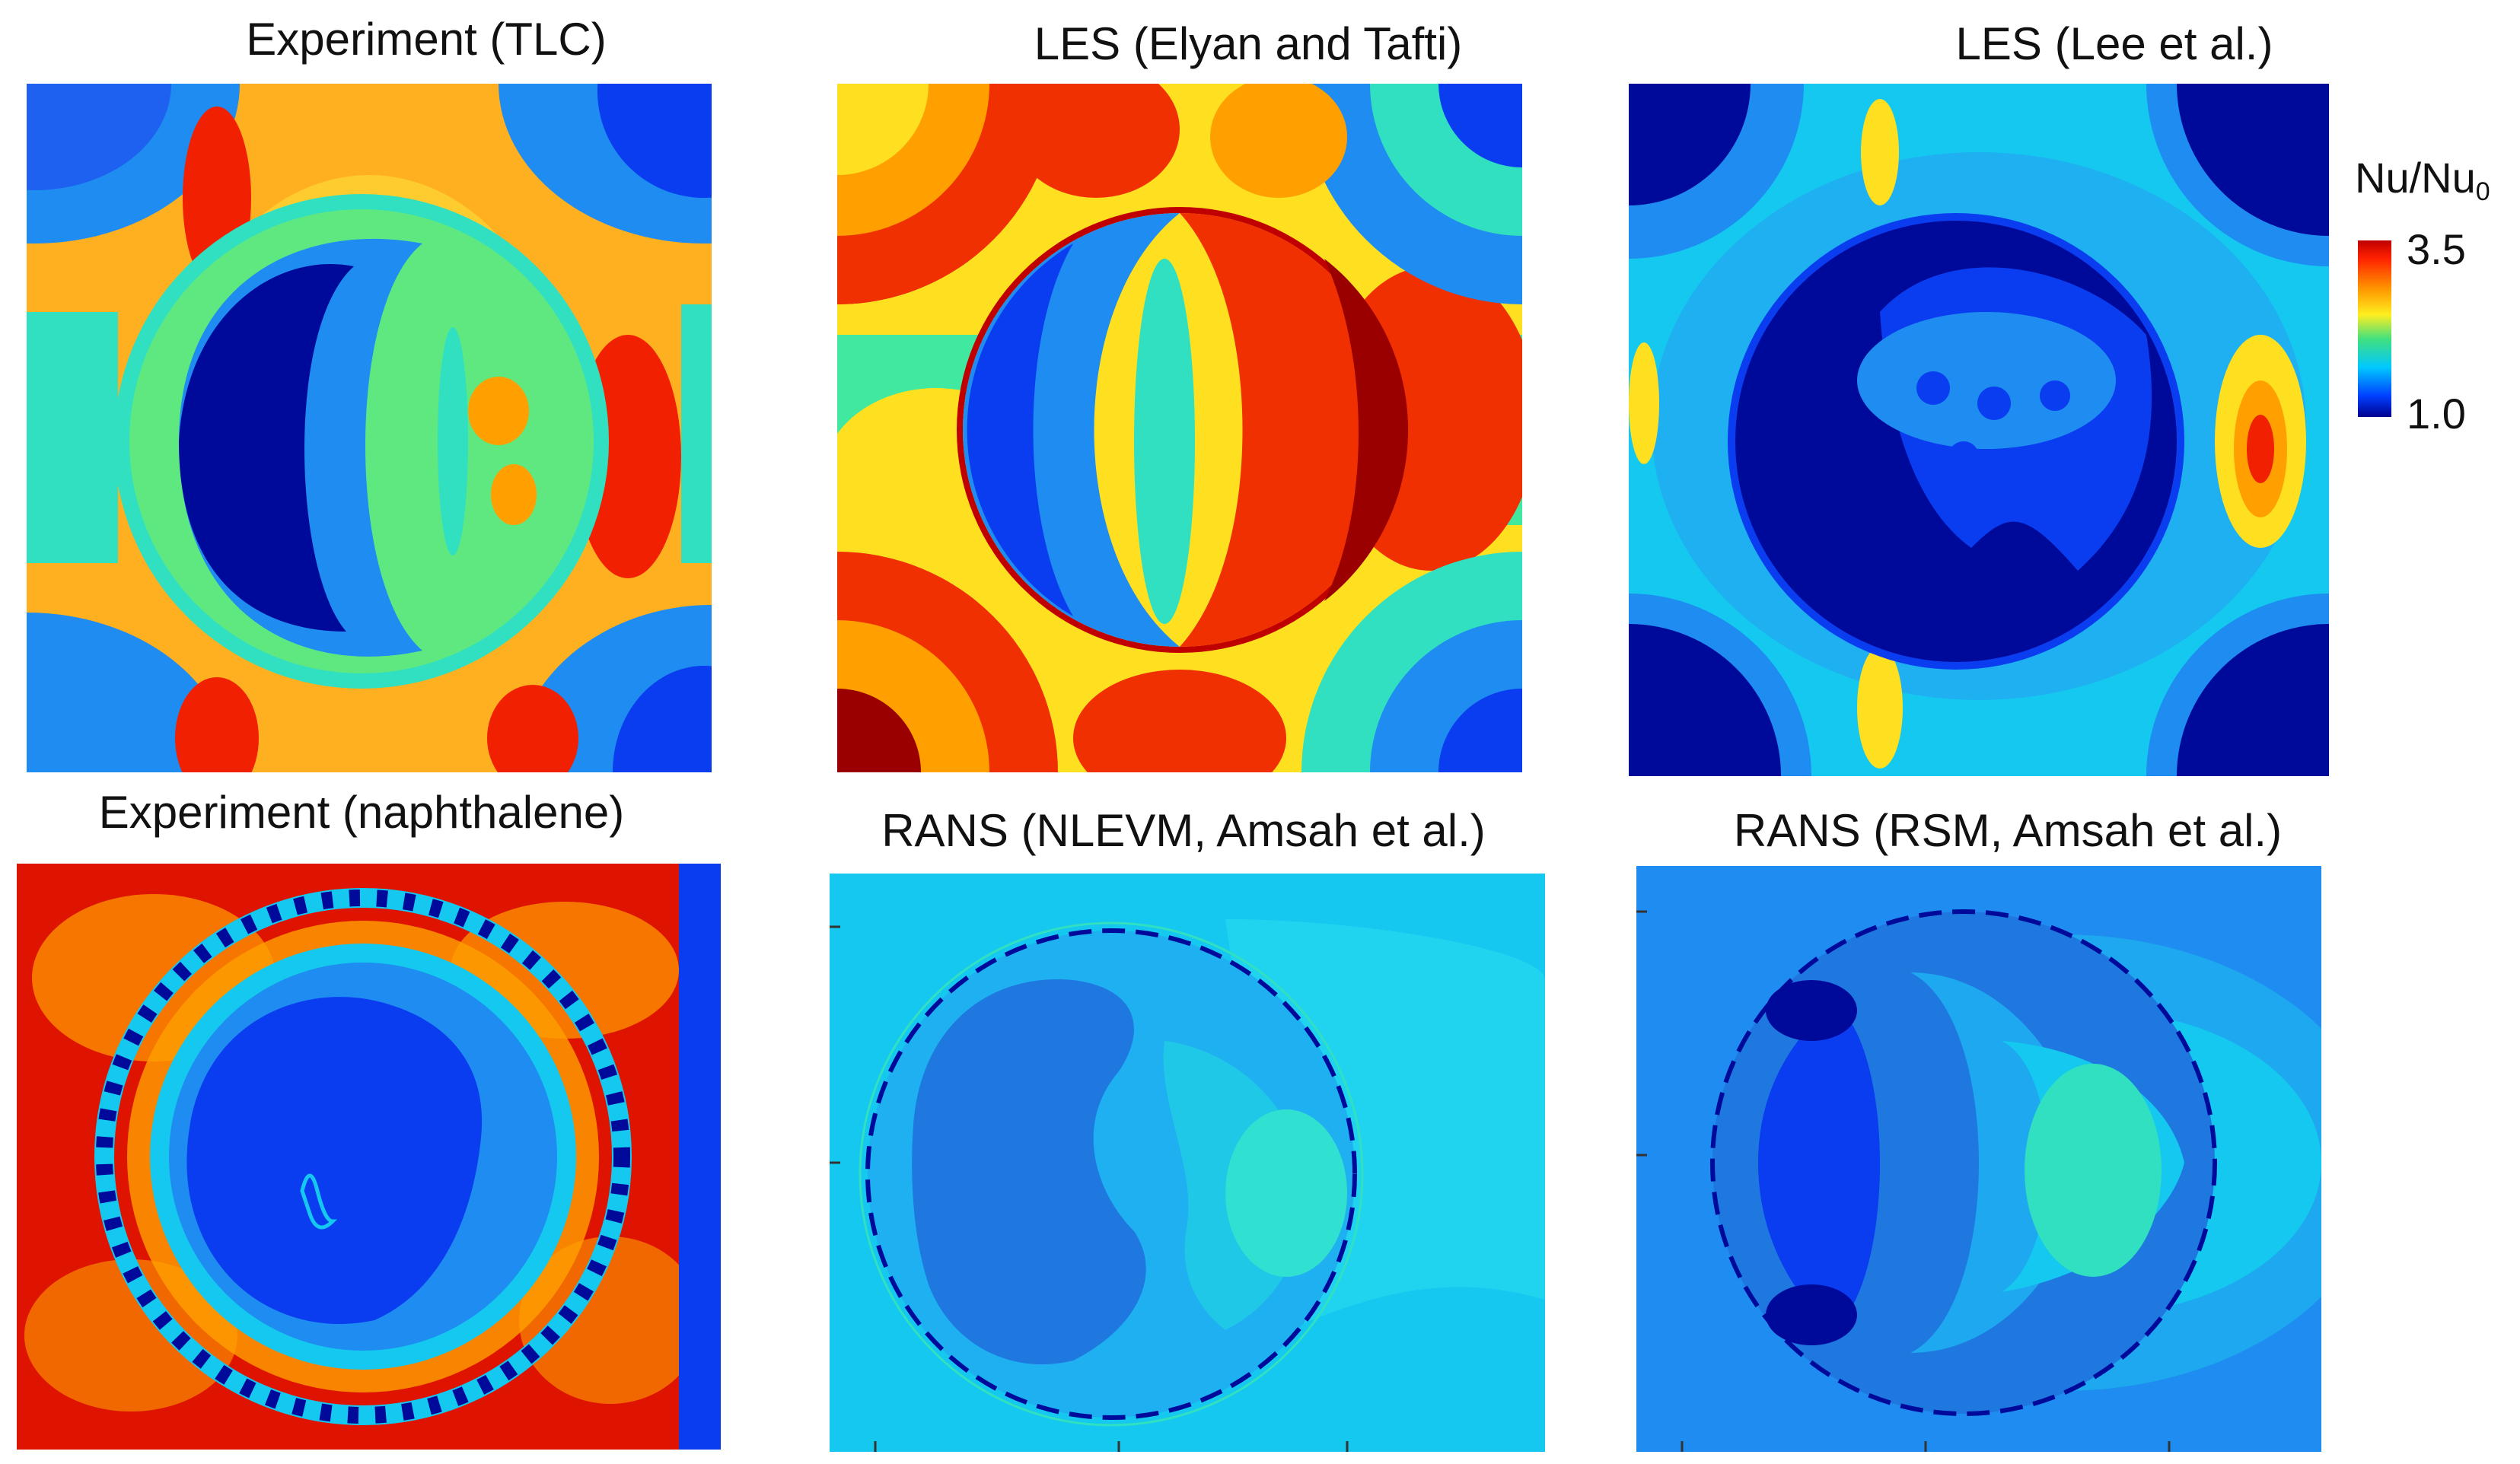 This screenshot has width=2520, height=1464. What do you see at coordinates (1187, 1163) in the screenshot?
I see `contour-map-rans-nlevm` at bounding box center [1187, 1163].